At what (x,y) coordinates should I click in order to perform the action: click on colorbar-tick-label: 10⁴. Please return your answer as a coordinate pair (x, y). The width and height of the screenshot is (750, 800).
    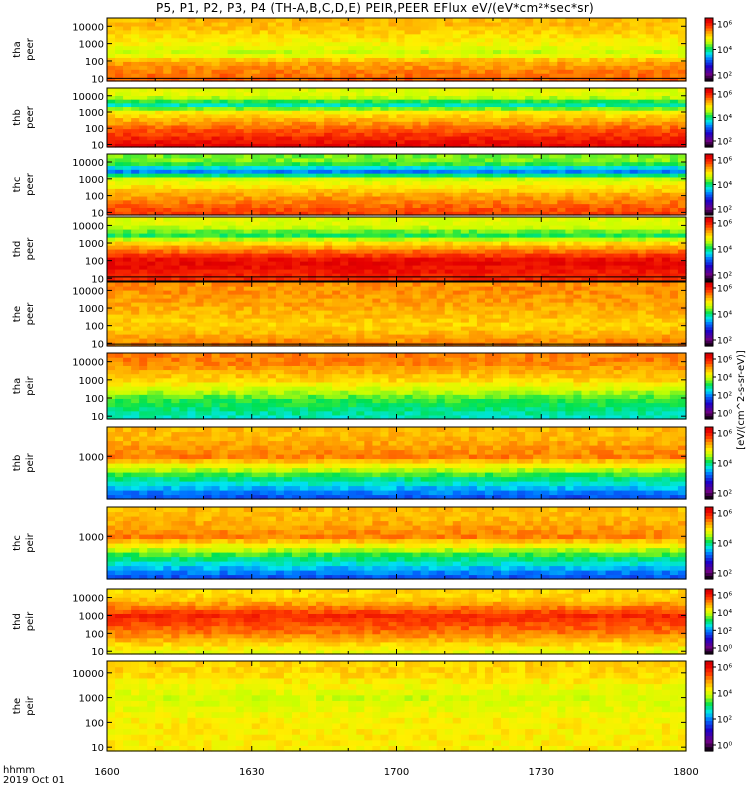
    Looking at the image, I should click on (724, 119).